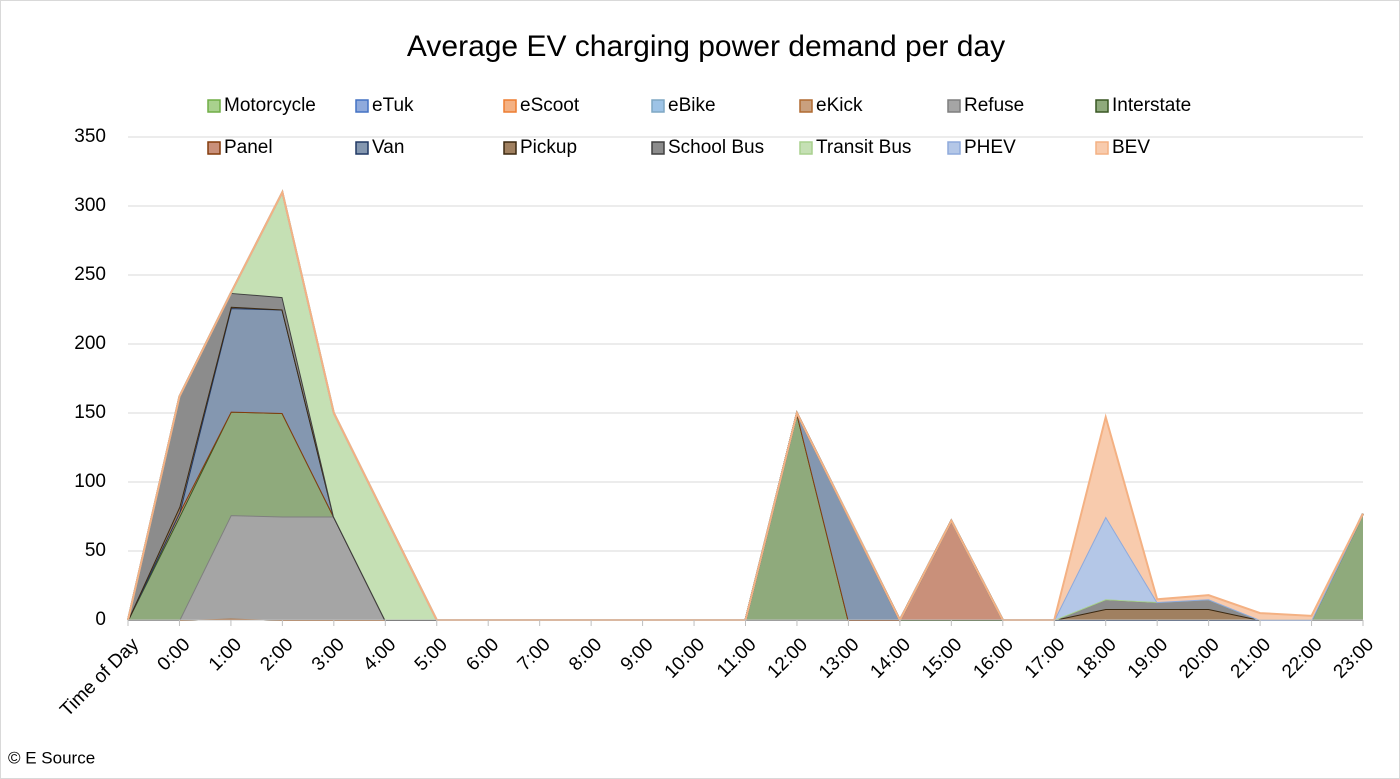 This screenshot has width=1400, height=779. Describe the element at coordinates (692, 105) in the screenshot. I see `legend-label: eBike` at that location.